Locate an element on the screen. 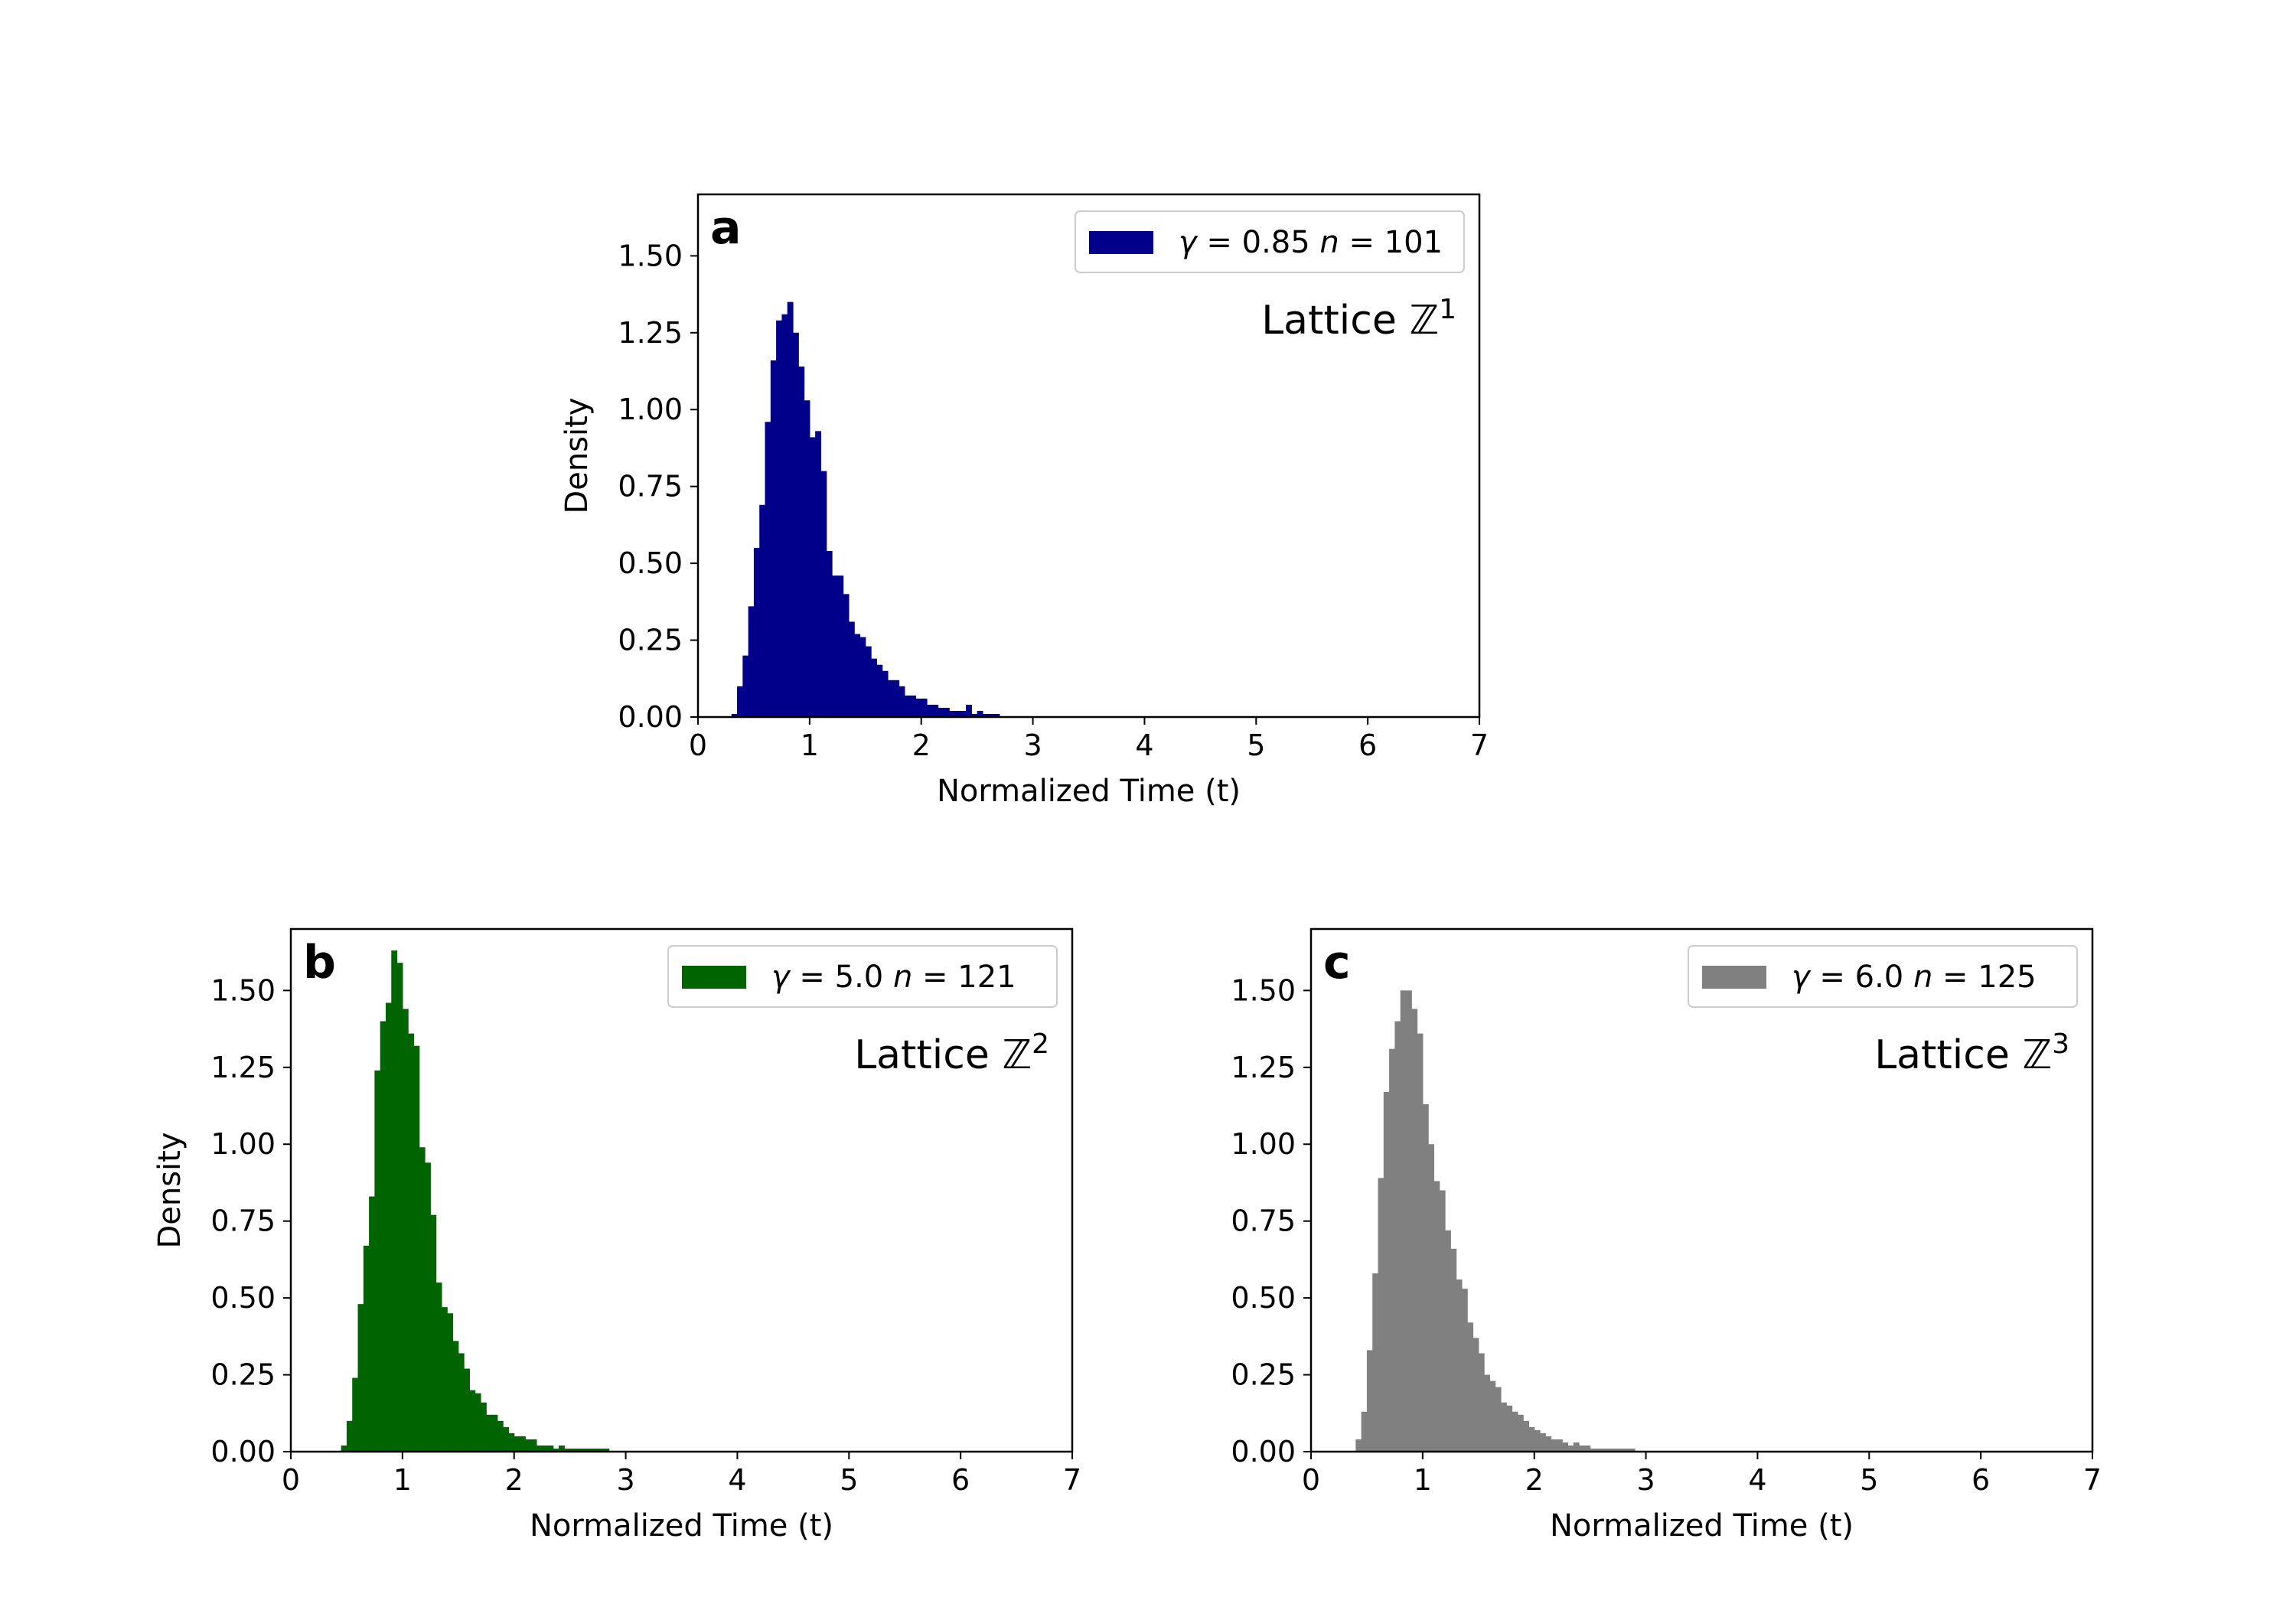  panel-letter: a is located at coordinates (726, 228).